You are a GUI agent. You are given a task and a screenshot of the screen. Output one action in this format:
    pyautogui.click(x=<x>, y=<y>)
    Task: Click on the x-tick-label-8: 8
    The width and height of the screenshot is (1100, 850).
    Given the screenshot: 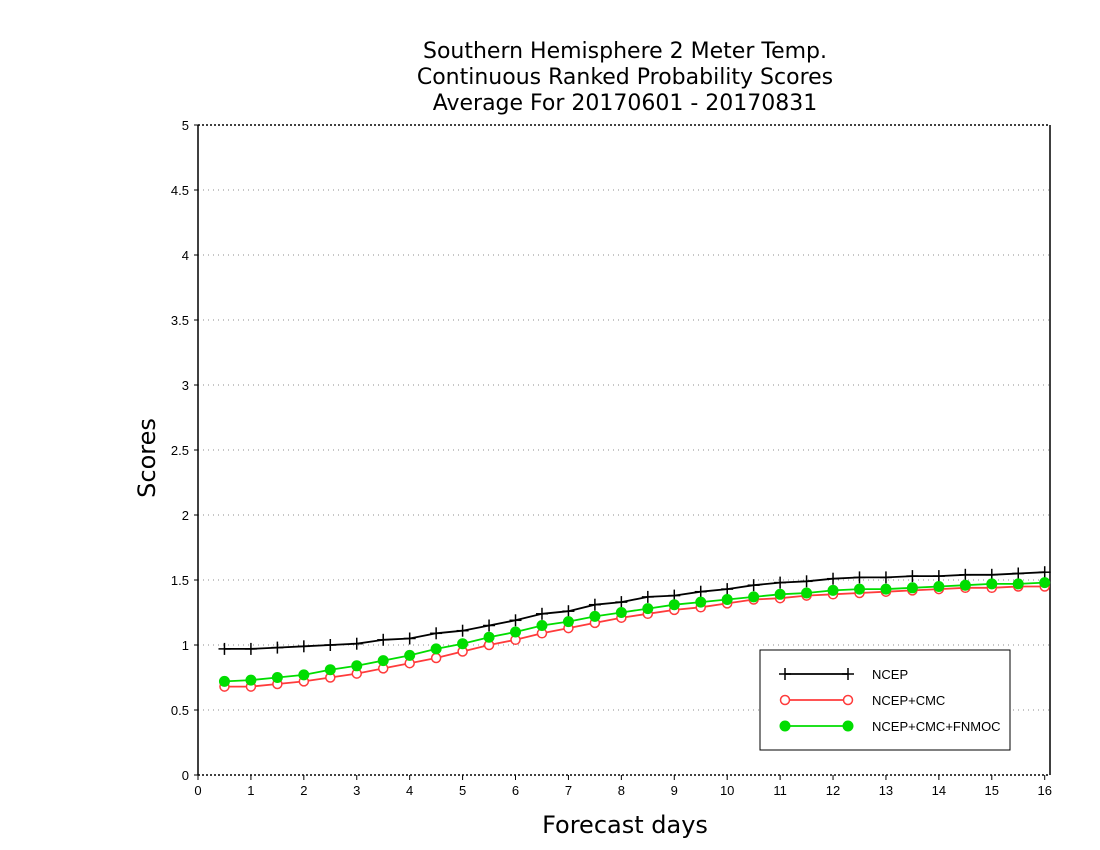 What is the action you would take?
    pyautogui.click(x=621, y=790)
    